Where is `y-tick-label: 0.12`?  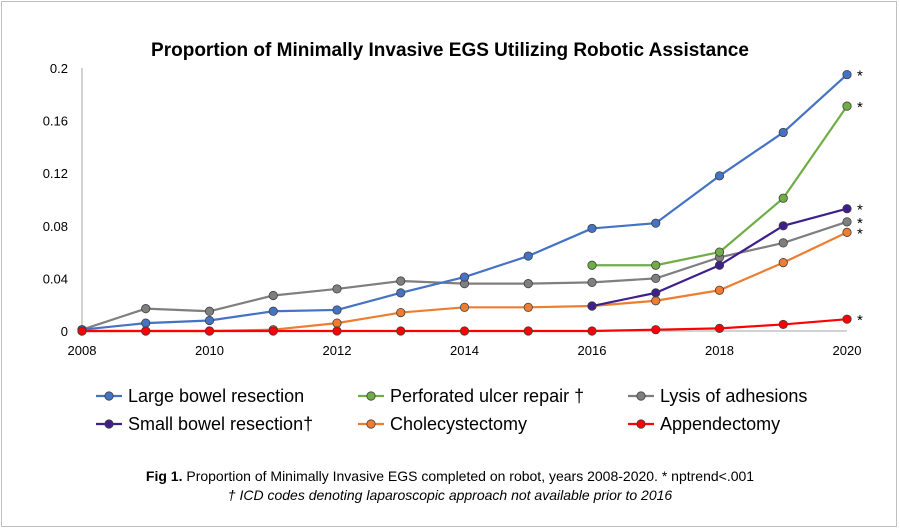
y-tick-label: 0.12 is located at coordinates (55, 173).